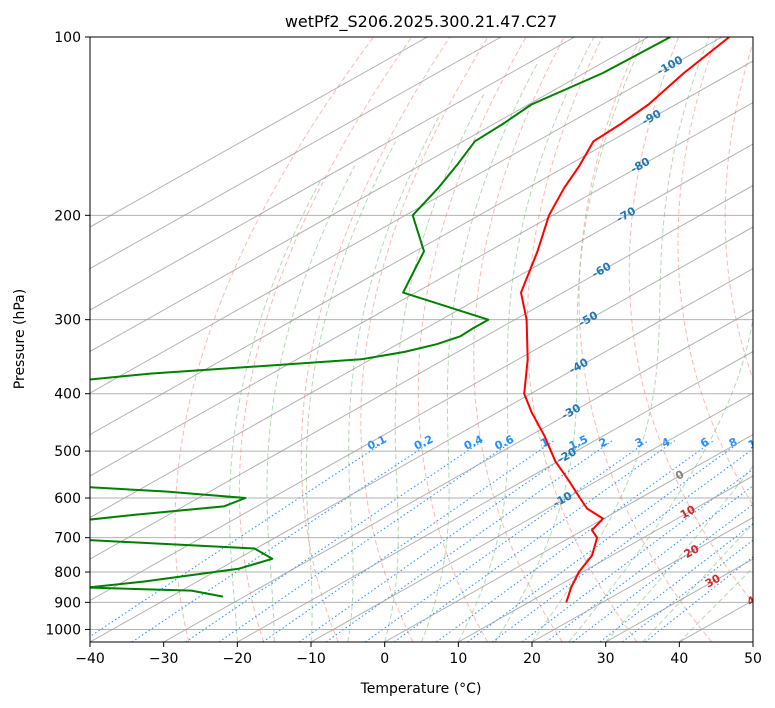 The width and height of the screenshot is (775, 708). What do you see at coordinates (458, 659) in the screenshot?
I see `x-tick-label: 10` at bounding box center [458, 659].